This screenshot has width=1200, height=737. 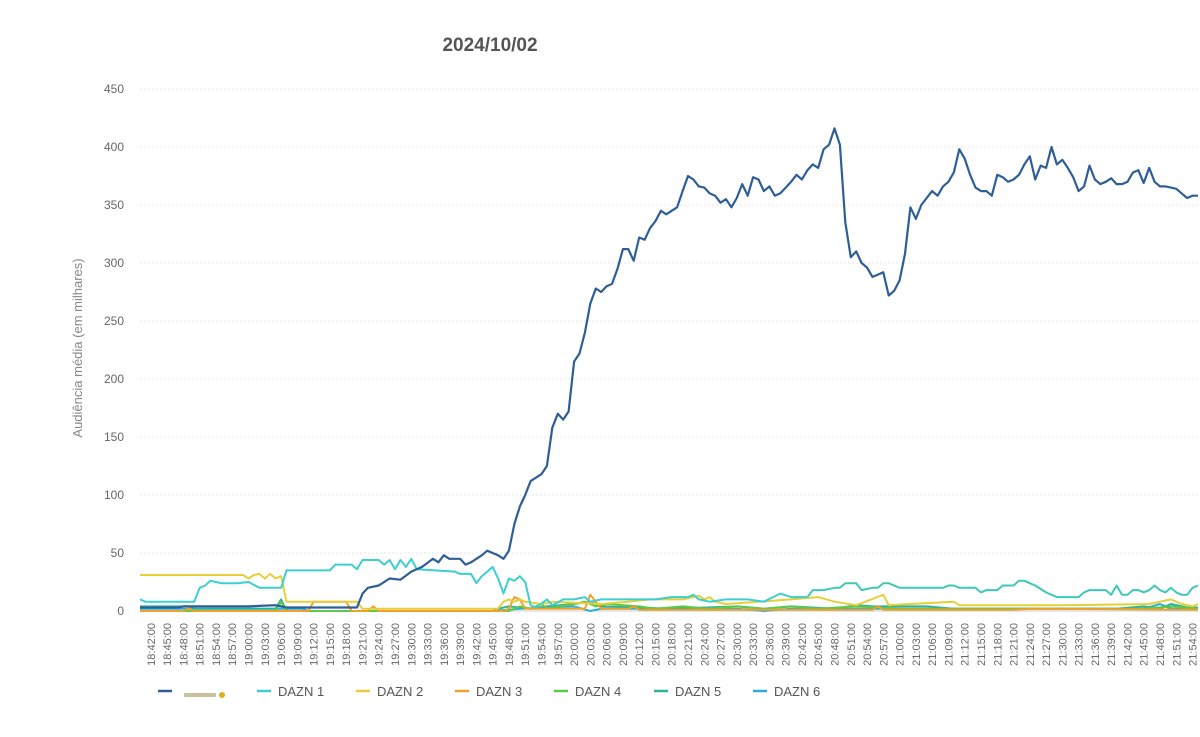 What do you see at coordinates (1002, 589) in the screenshot?
I see `series-line` at bounding box center [1002, 589].